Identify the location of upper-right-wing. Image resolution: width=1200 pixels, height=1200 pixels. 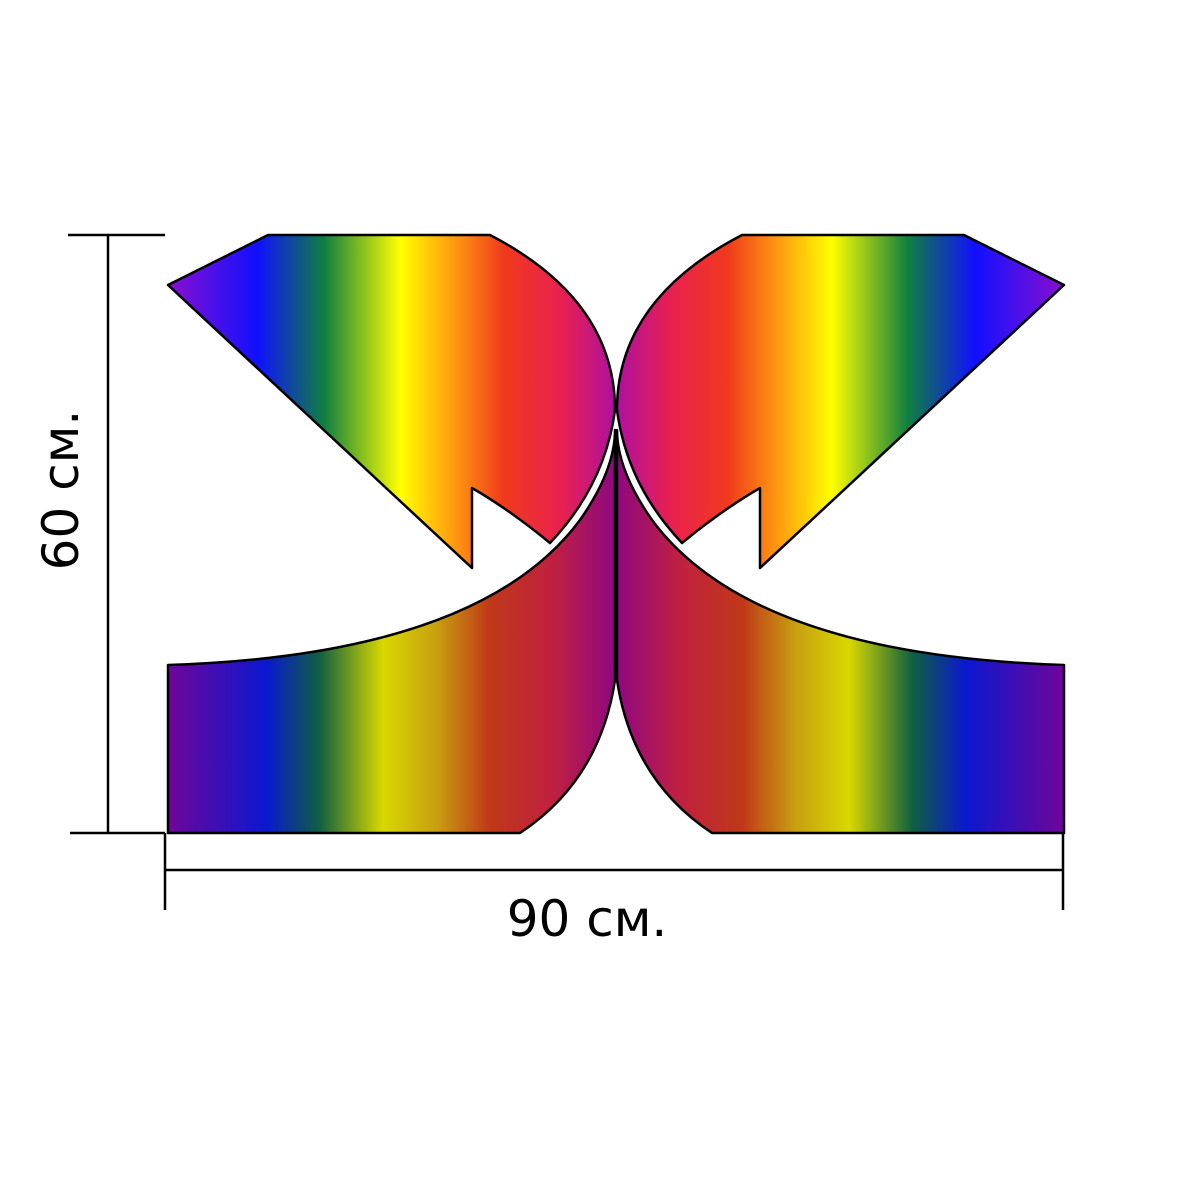
(840, 401).